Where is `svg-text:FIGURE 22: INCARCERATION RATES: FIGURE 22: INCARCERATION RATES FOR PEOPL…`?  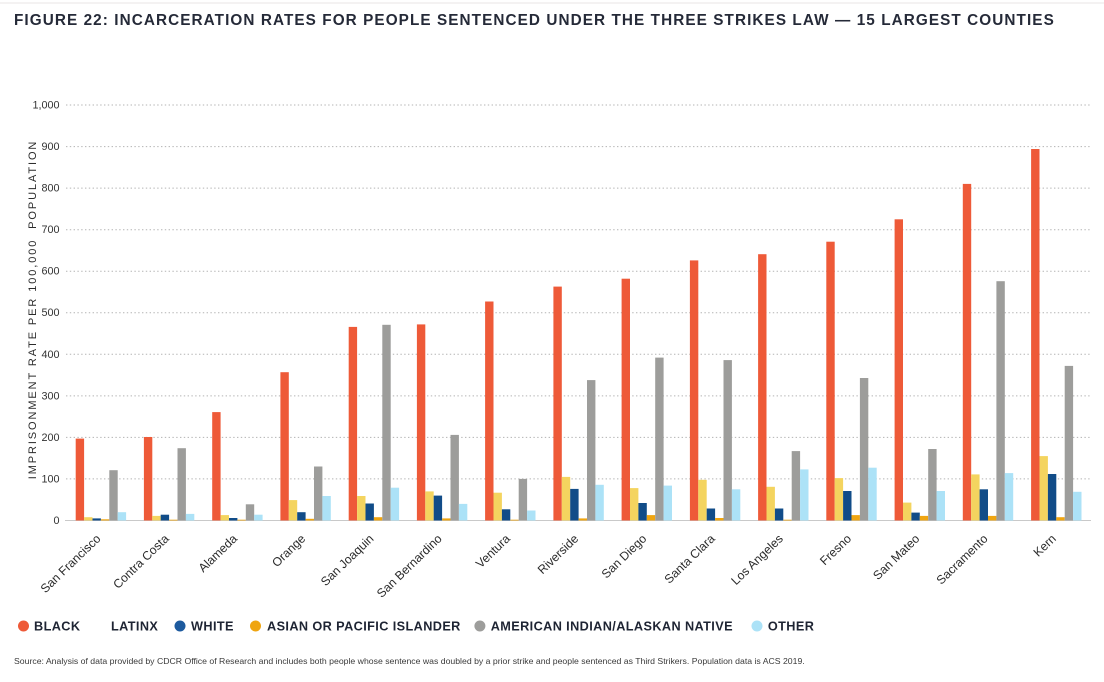 svg-text:FIGURE 22: INCARCERATION RATES: FIGURE 22: INCARCERATION RATES FOR PEOPL… is located at coordinates (534, 20).